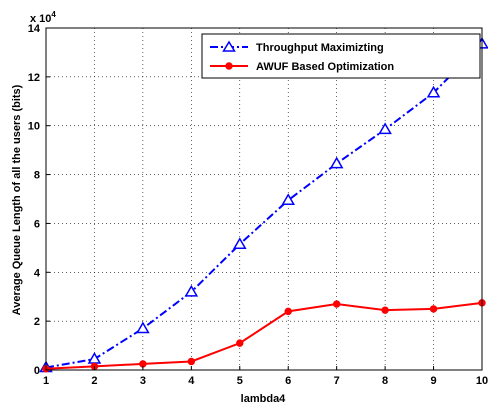 This screenshot has width=488, height=405. What do you see at coordinates (337, 381) in the screenshot?
I see `x-tick-label: 7` at bounding box center [337, 381].